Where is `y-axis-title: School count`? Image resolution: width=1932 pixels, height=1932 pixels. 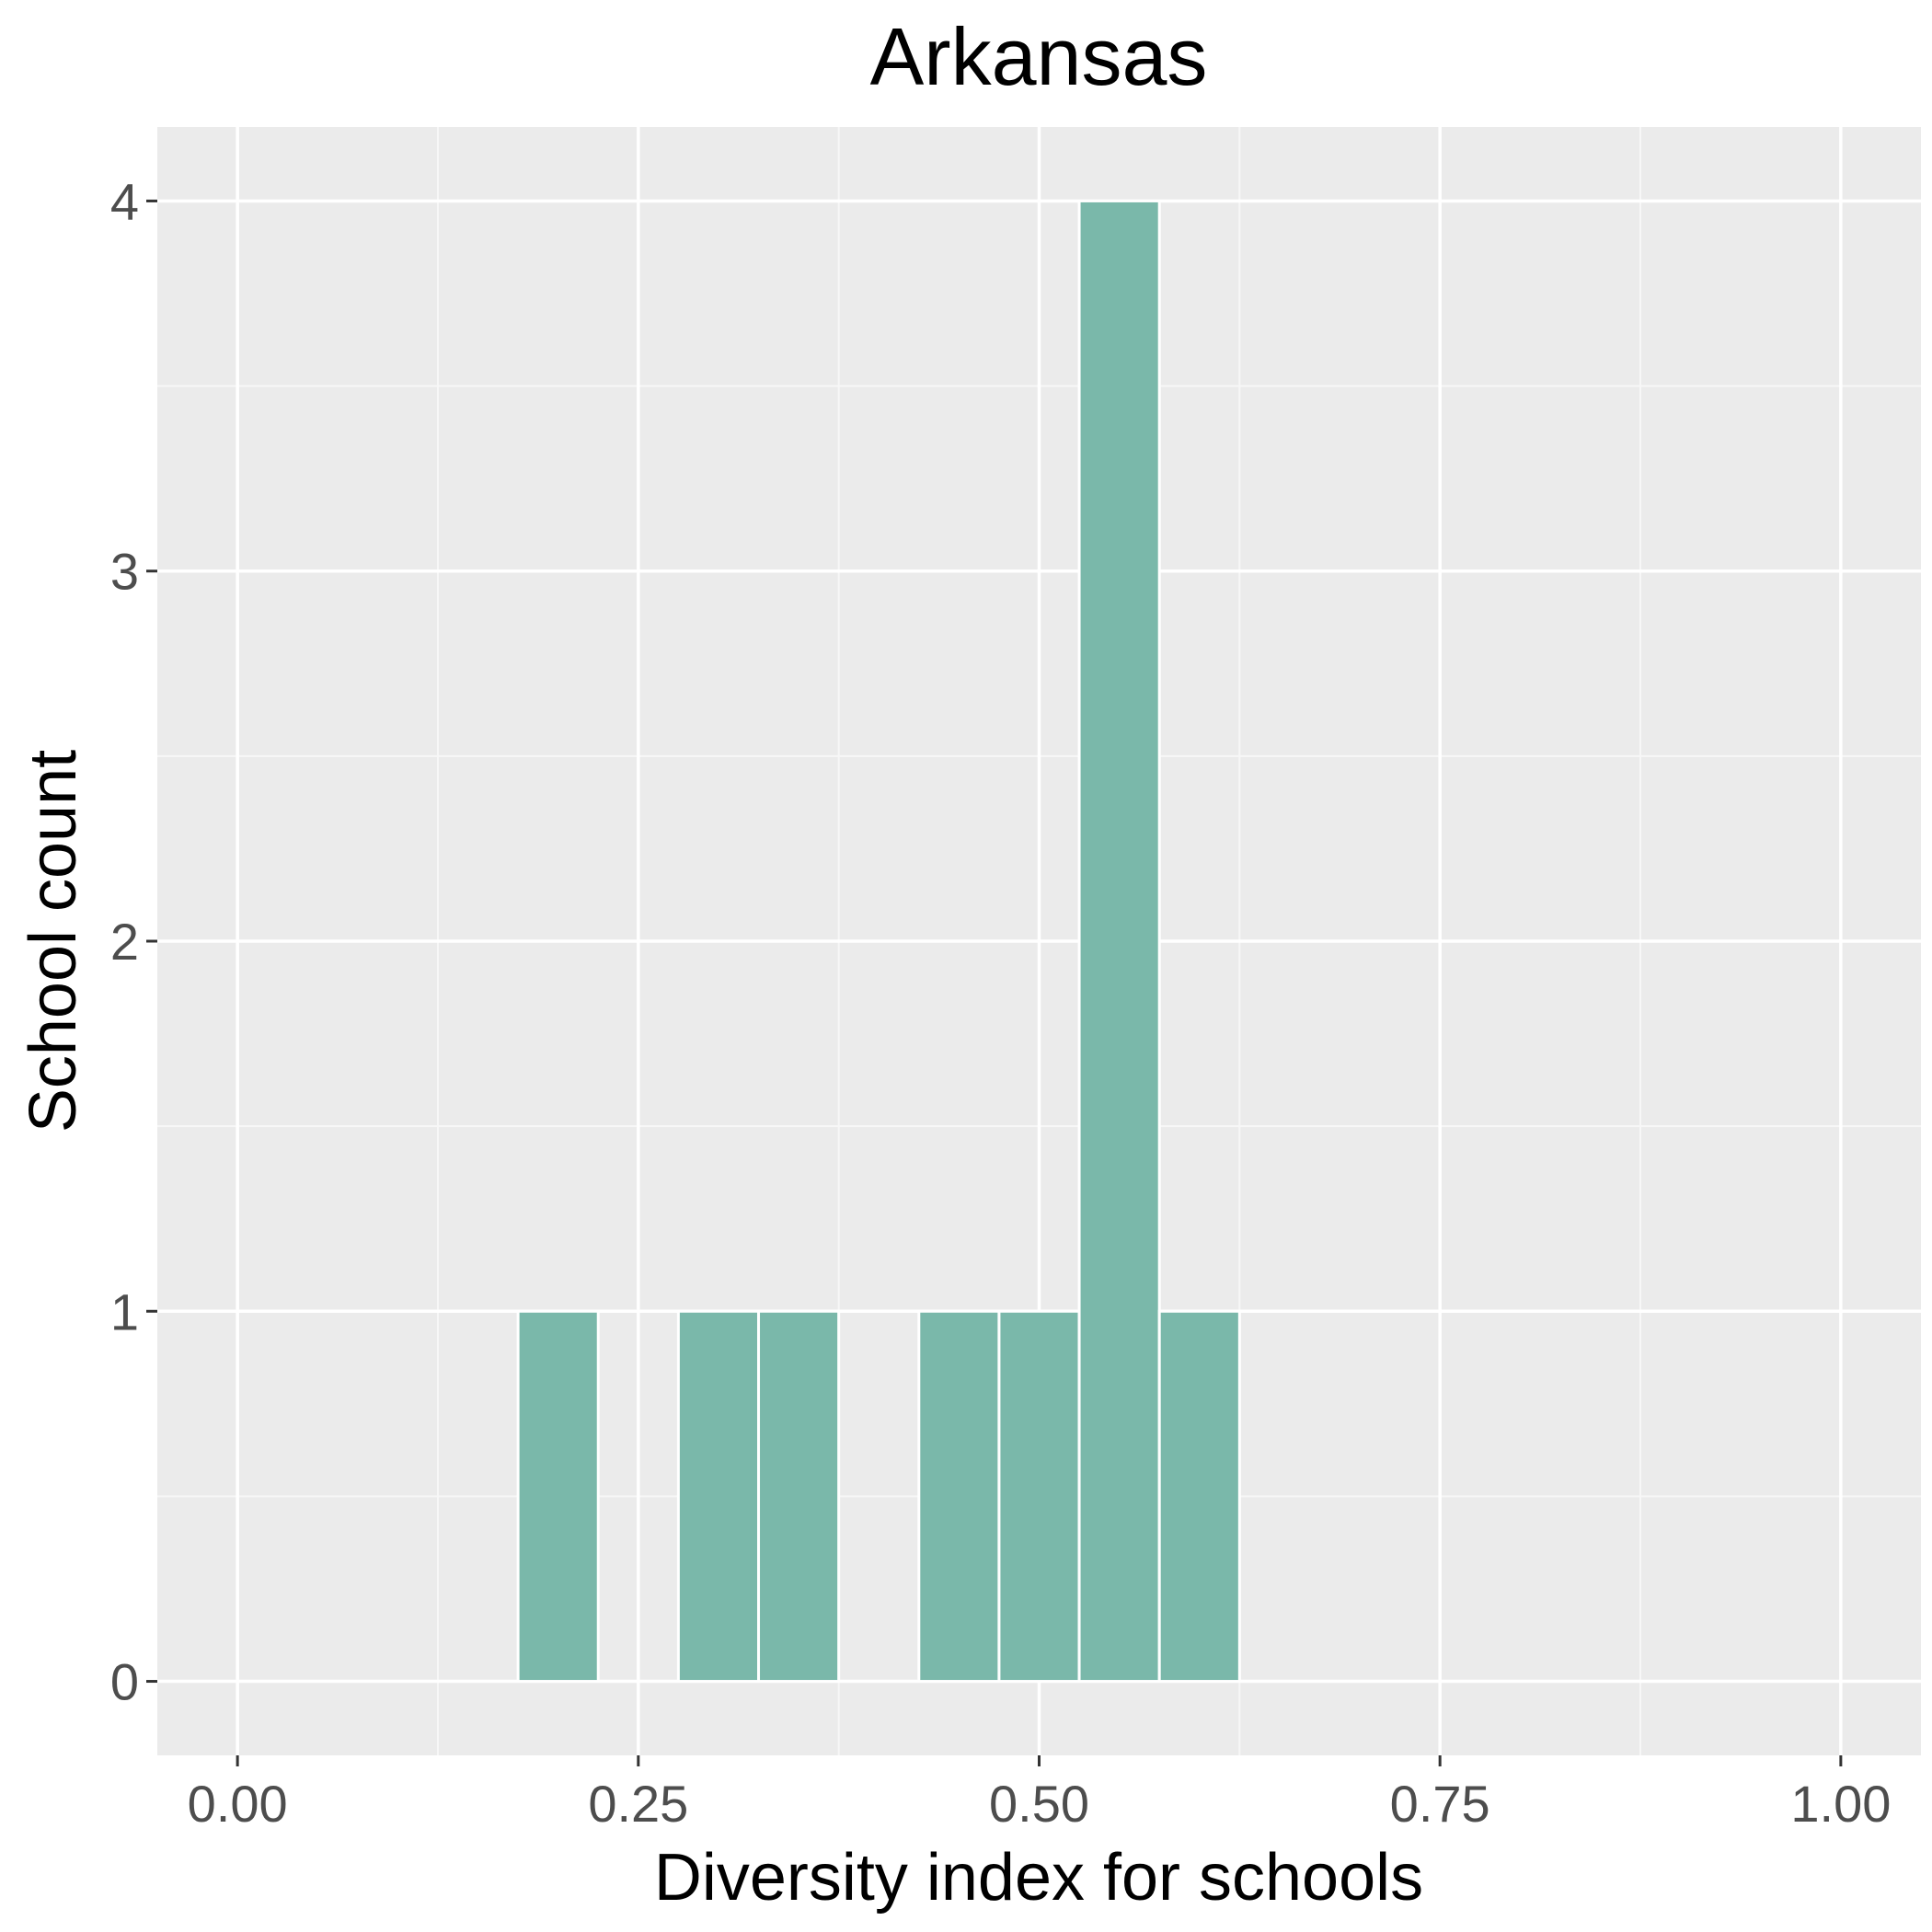 y-axis-title: School count is located at coordinates (53, 941).